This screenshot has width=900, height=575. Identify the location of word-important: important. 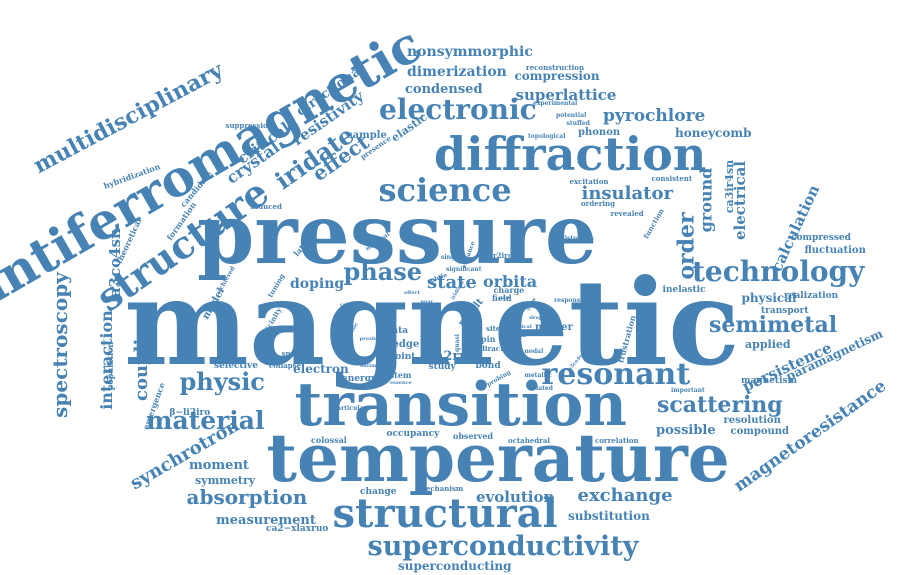
(688, 390).